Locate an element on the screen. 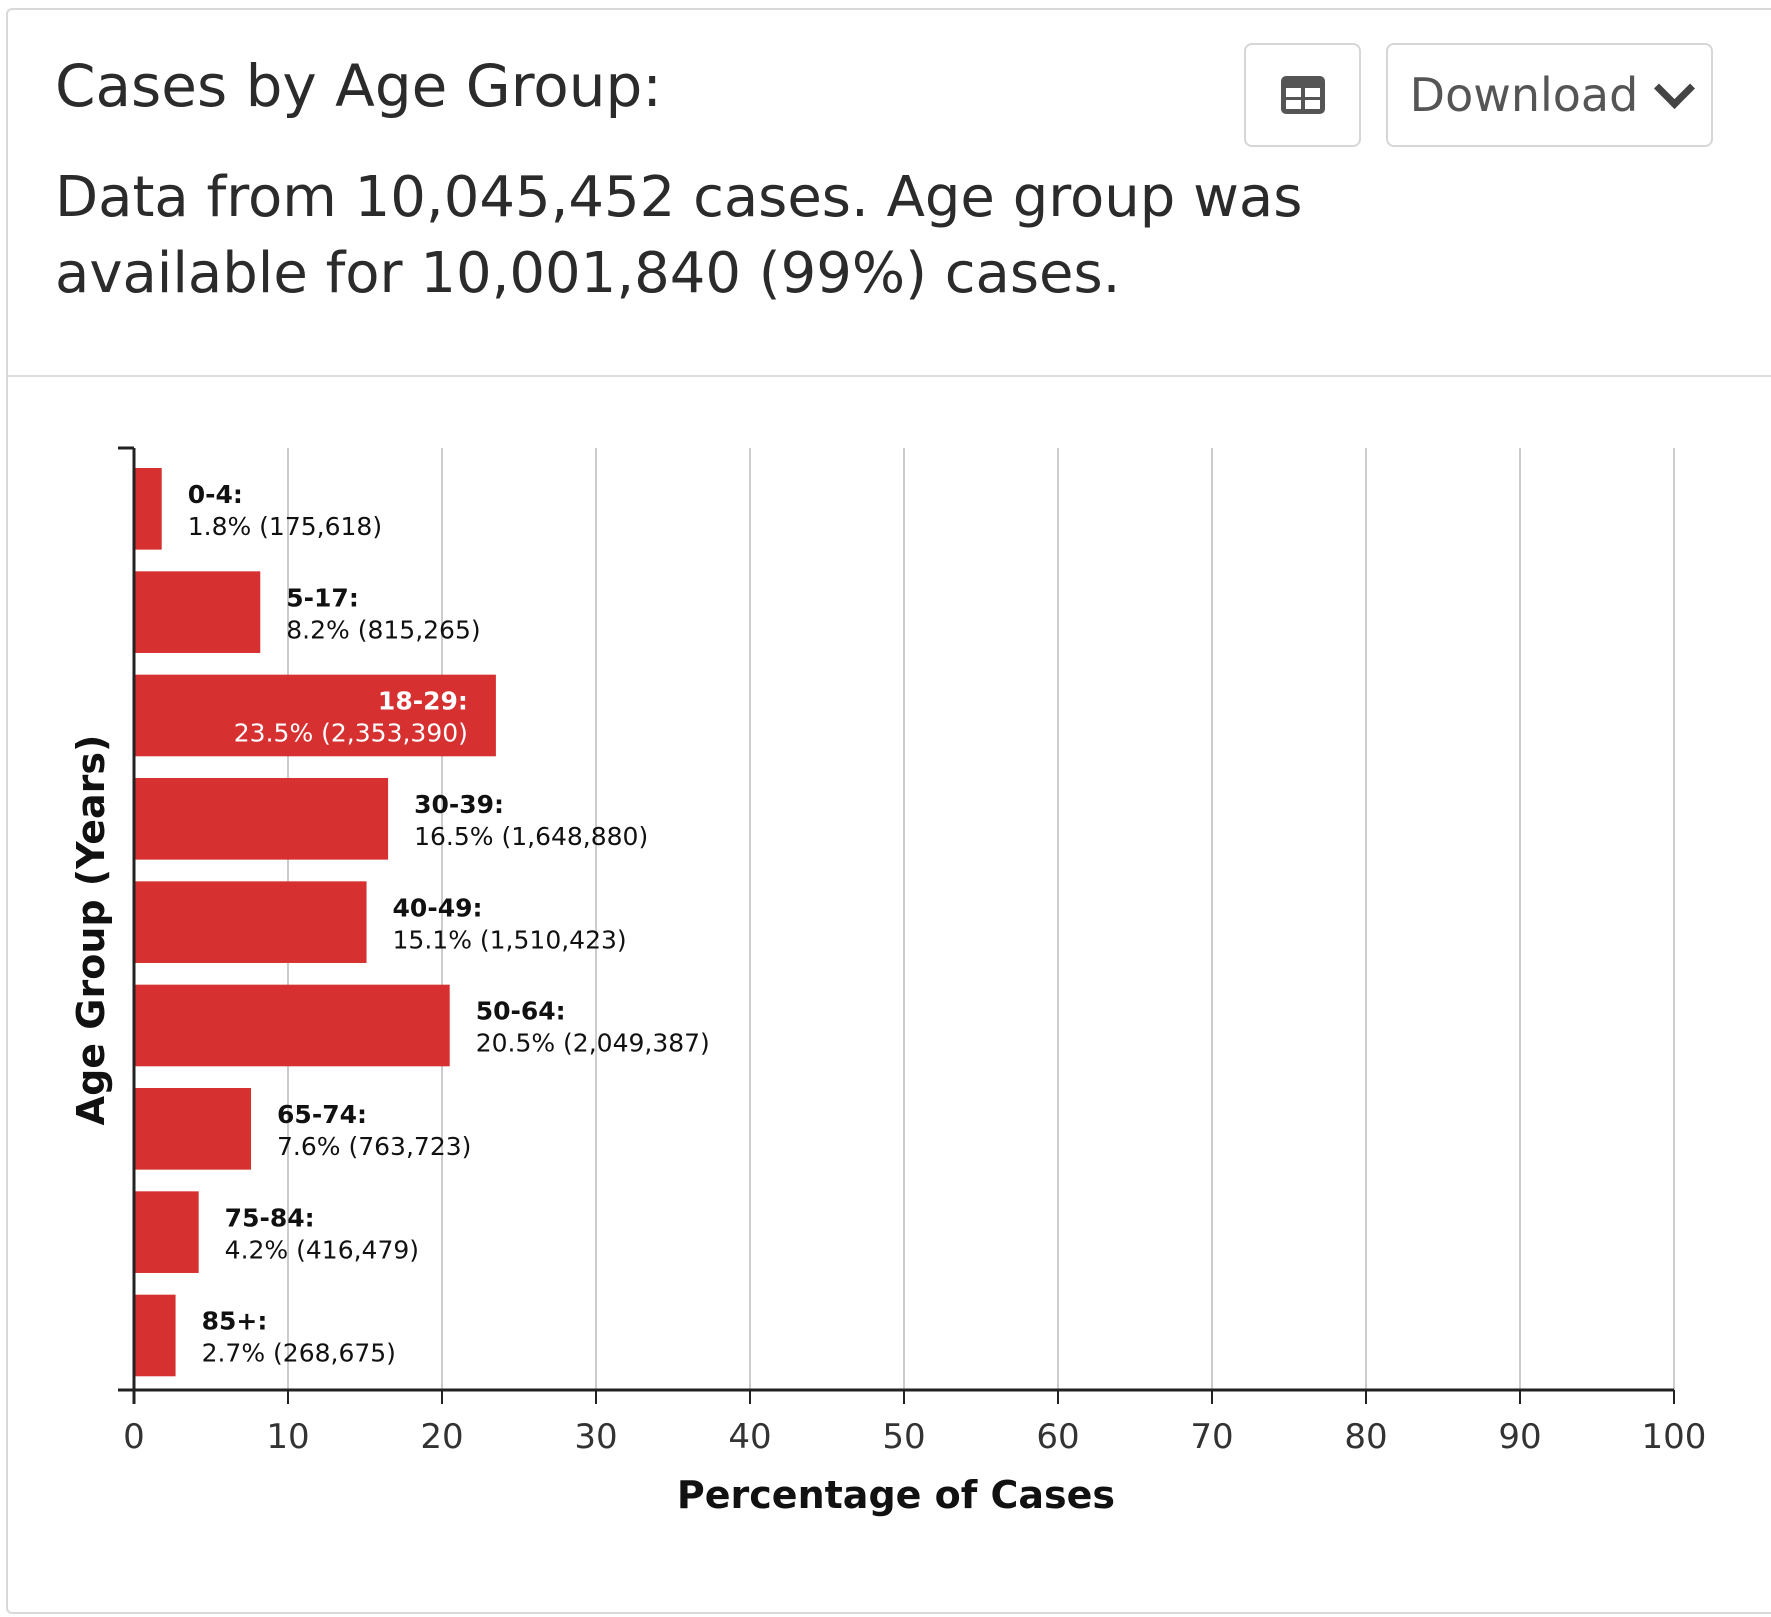 Image resolution: width=1771 pixels, height=1617 pixels. x-tick-label: 60 is located at coordinates (1057, 1437).